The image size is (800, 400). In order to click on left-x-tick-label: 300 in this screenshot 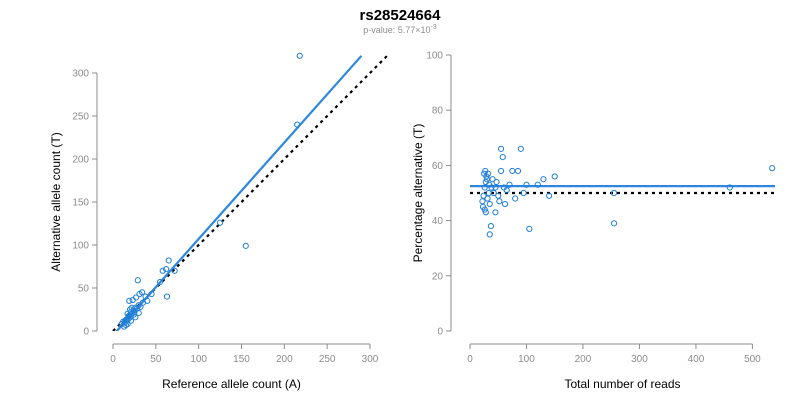, I will do `click(370, 359)`.